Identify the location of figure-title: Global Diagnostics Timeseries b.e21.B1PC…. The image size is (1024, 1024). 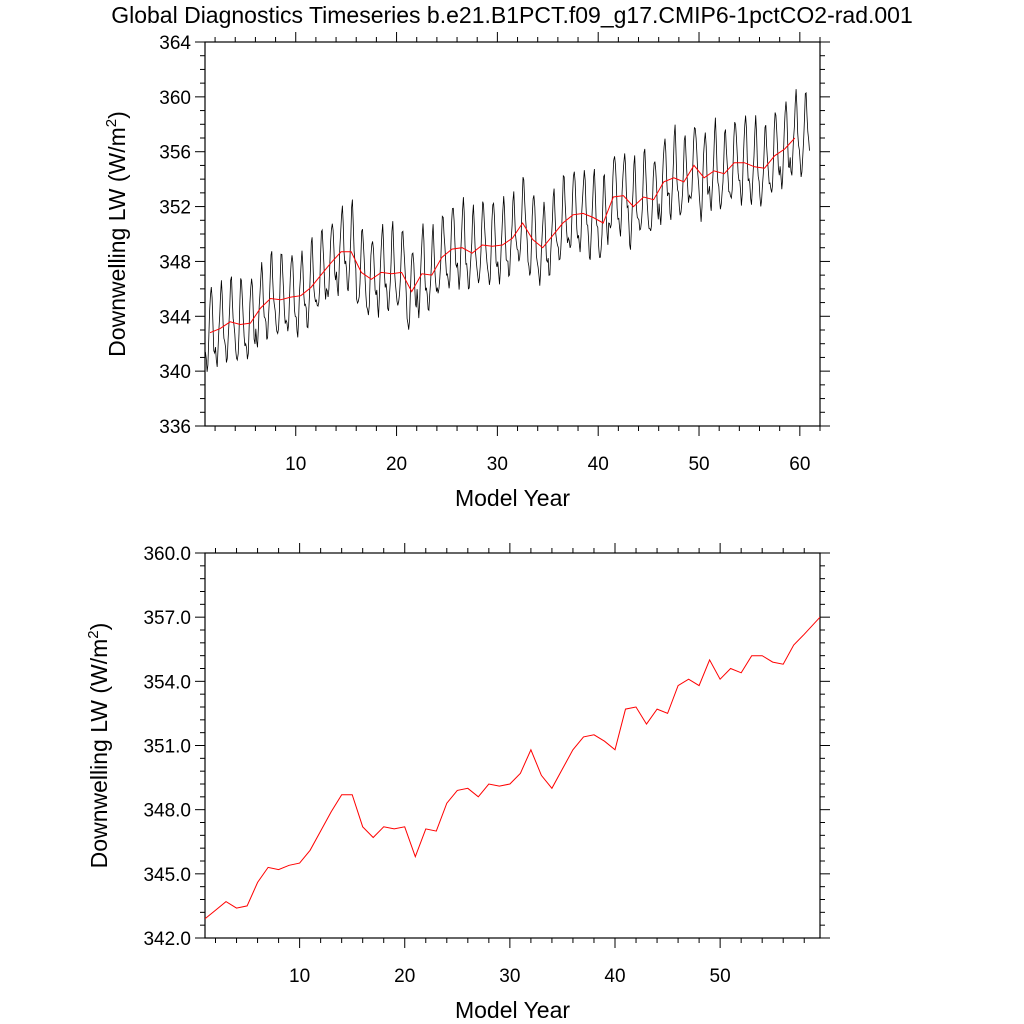
(512, 15).